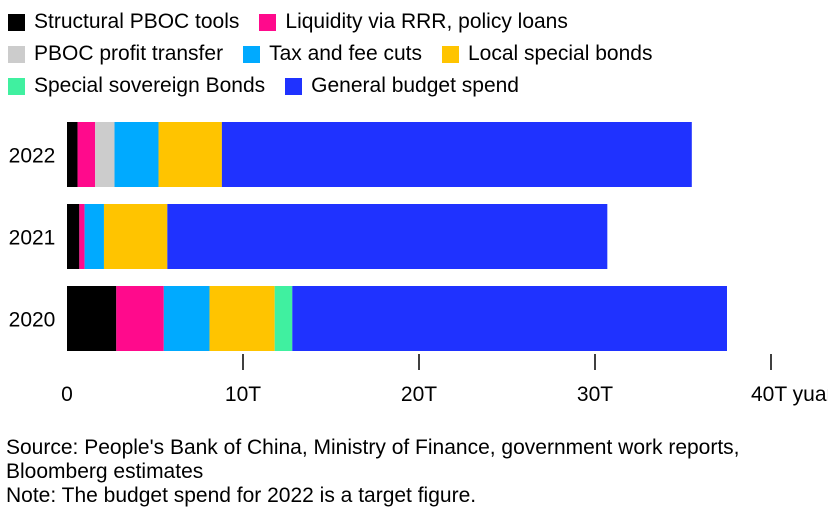  I want to click on bar-2021-budget, so click(387, 236).